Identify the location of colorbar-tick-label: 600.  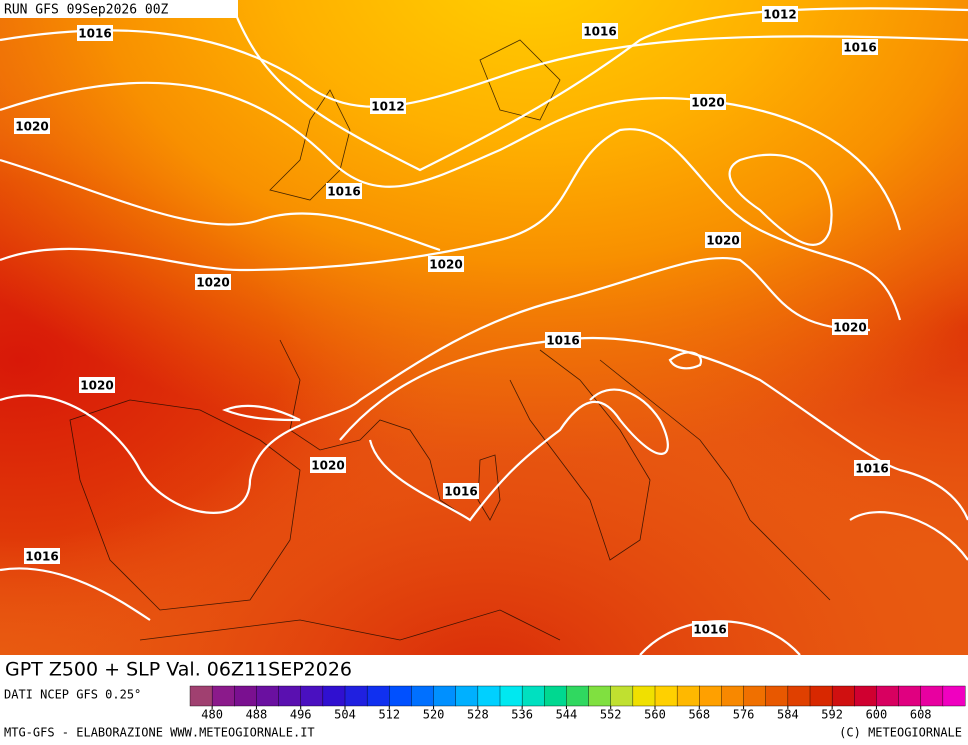
(877, 715).